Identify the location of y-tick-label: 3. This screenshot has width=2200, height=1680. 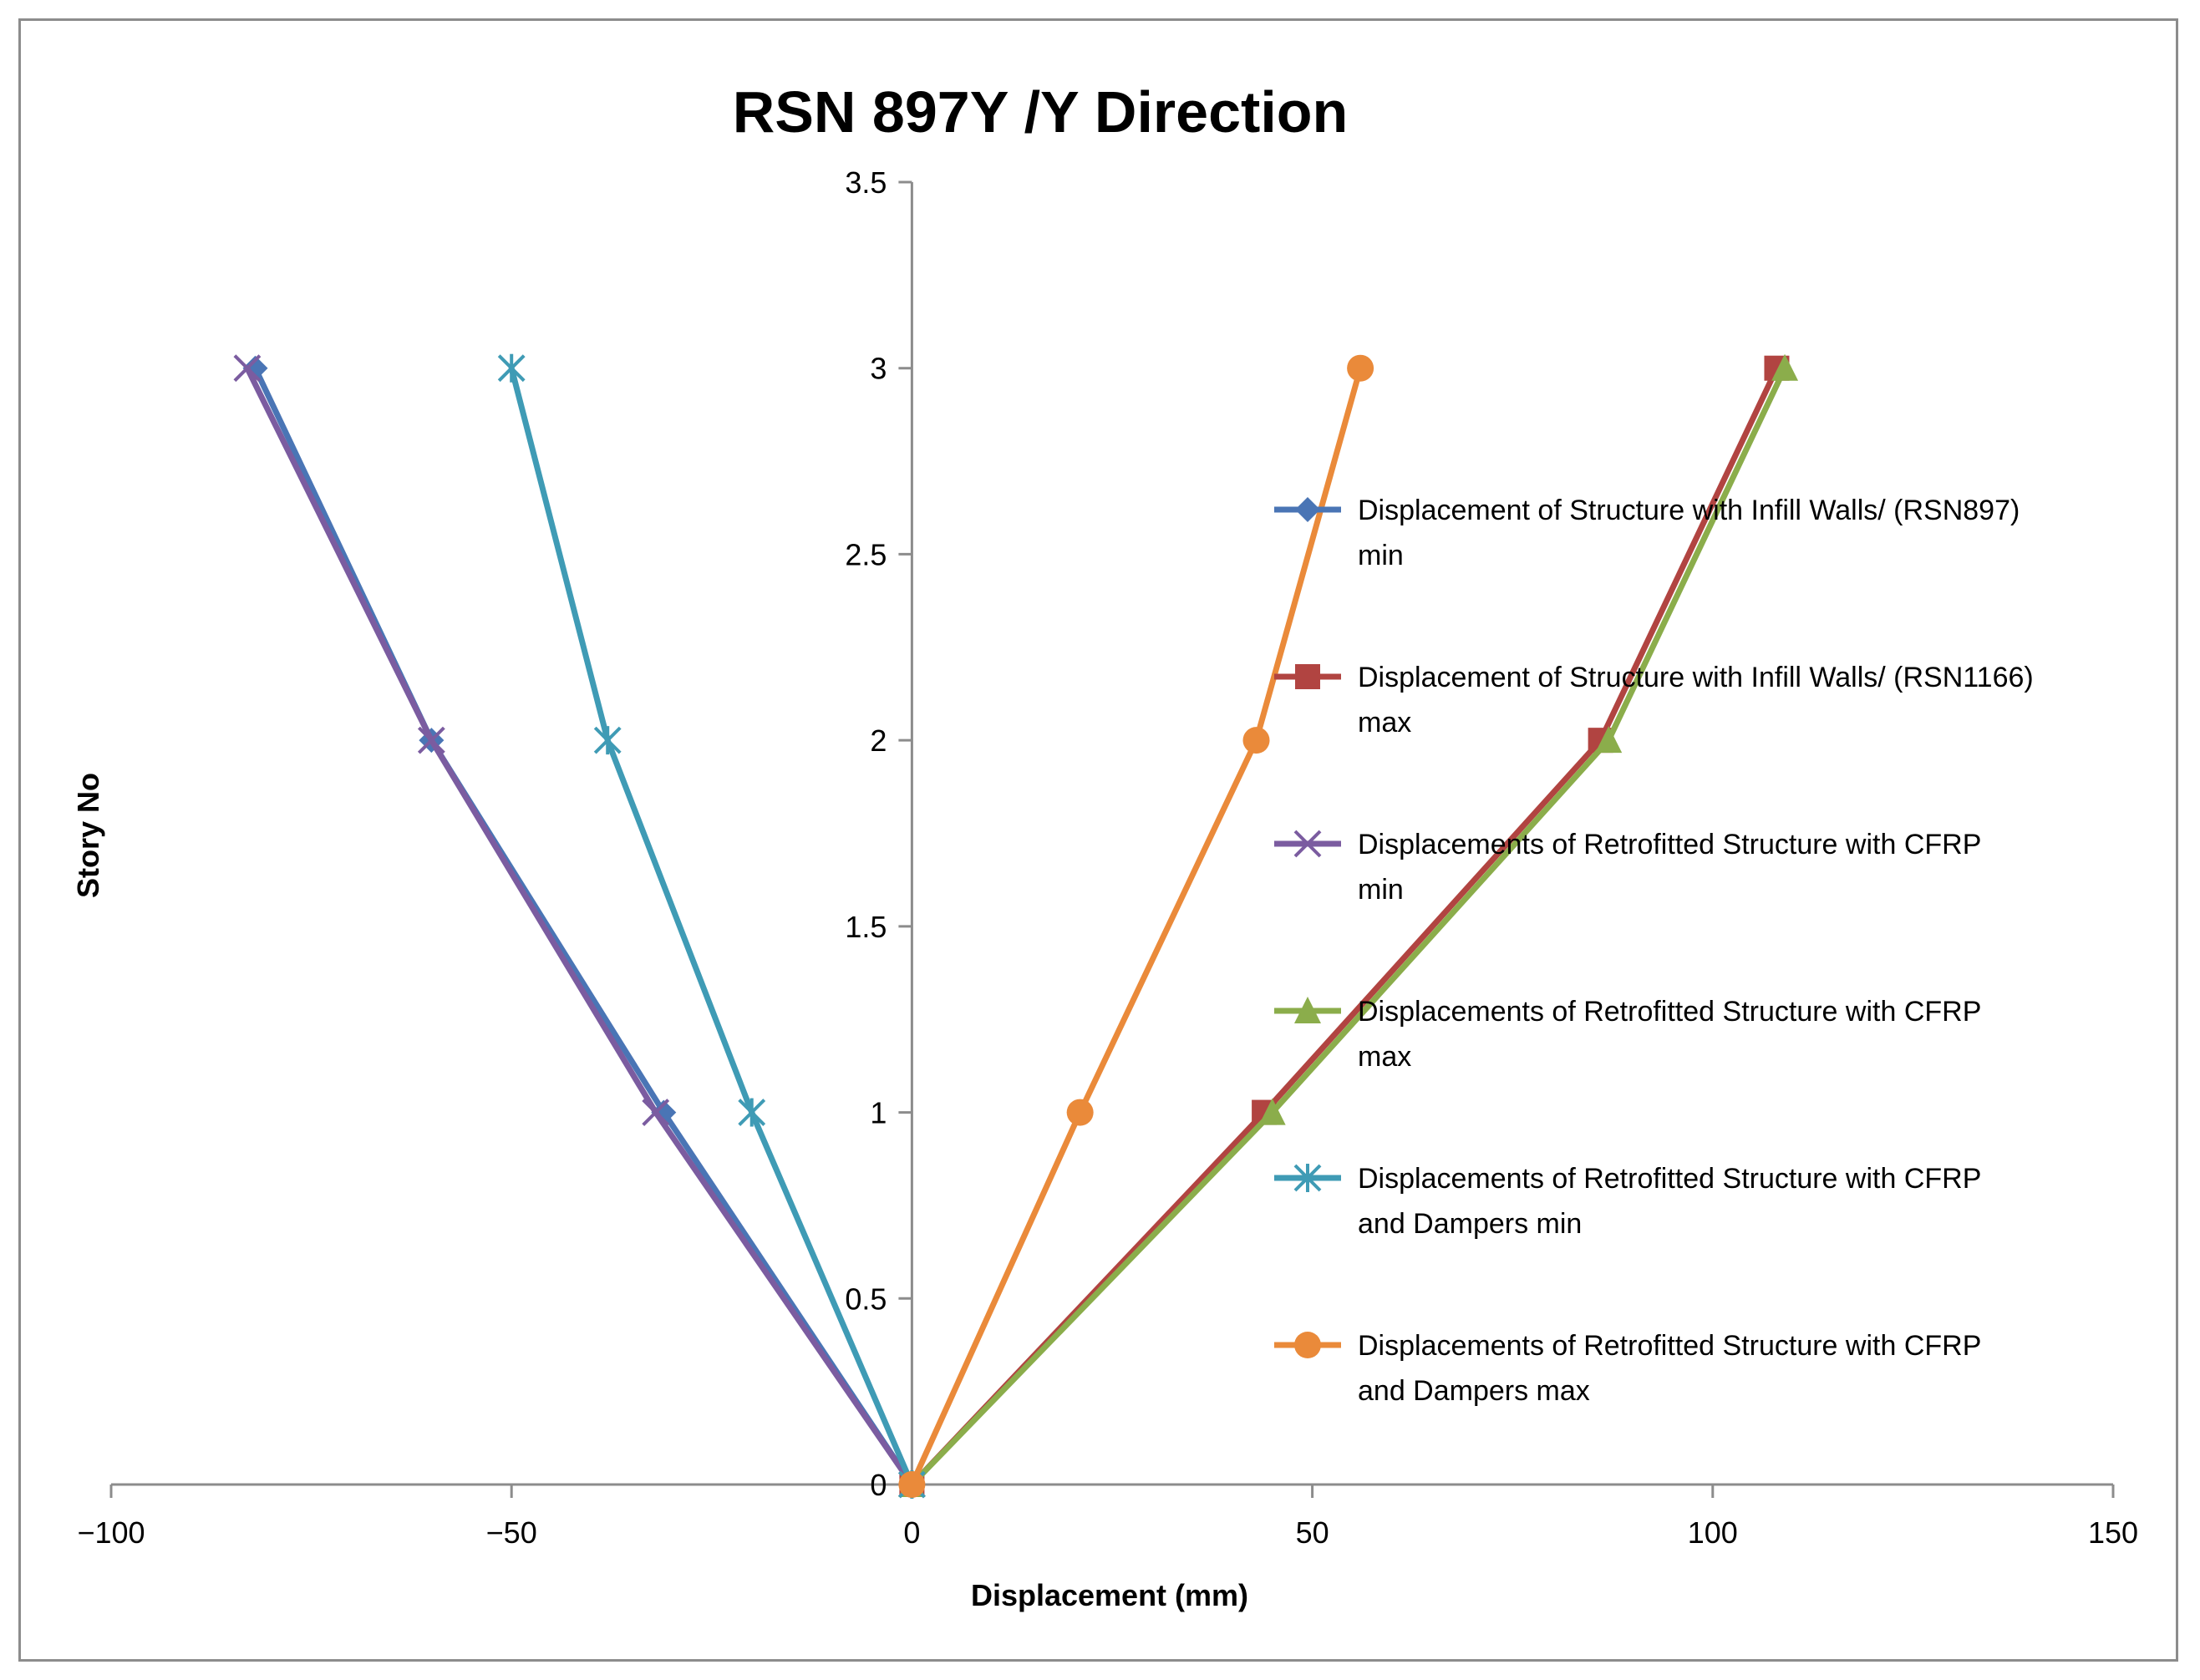
(878, 369).